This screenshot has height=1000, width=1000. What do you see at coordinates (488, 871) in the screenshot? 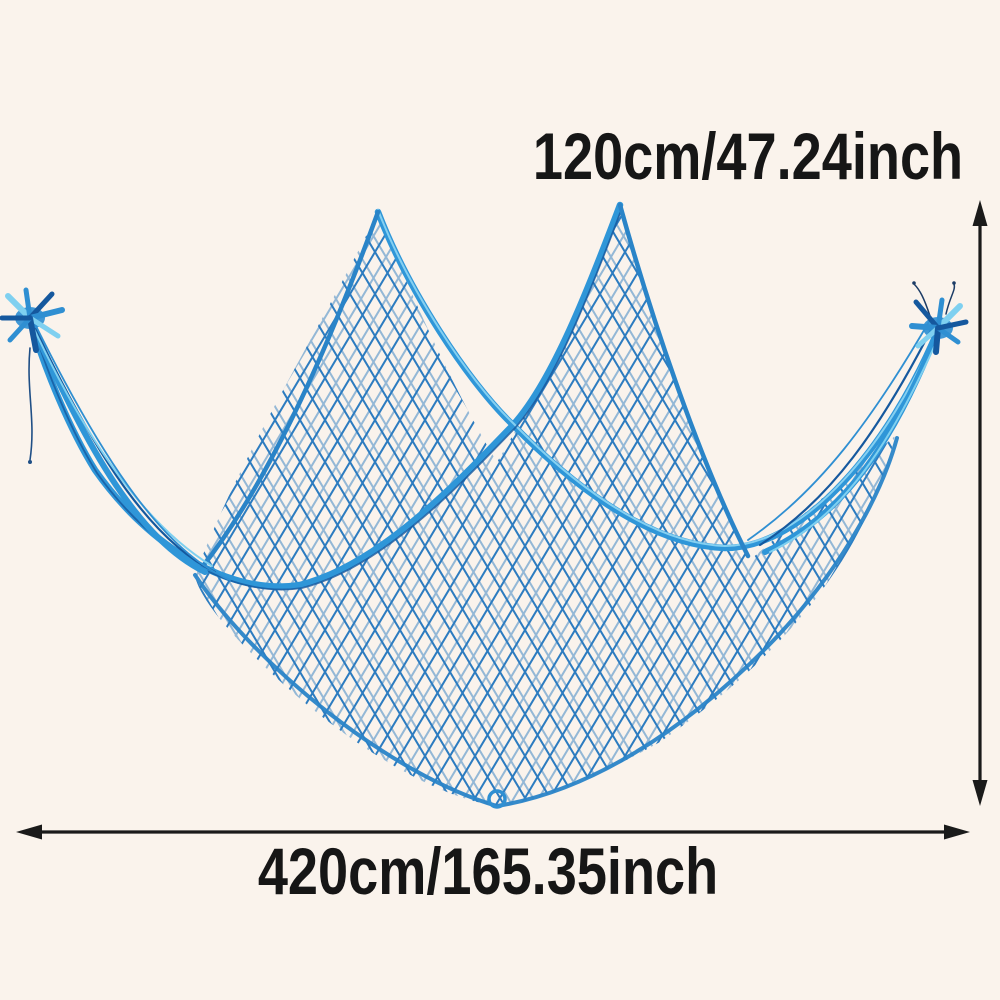
I see `width-dimension-label: 420cm/165.35inch` at bounding box center [488, 871].